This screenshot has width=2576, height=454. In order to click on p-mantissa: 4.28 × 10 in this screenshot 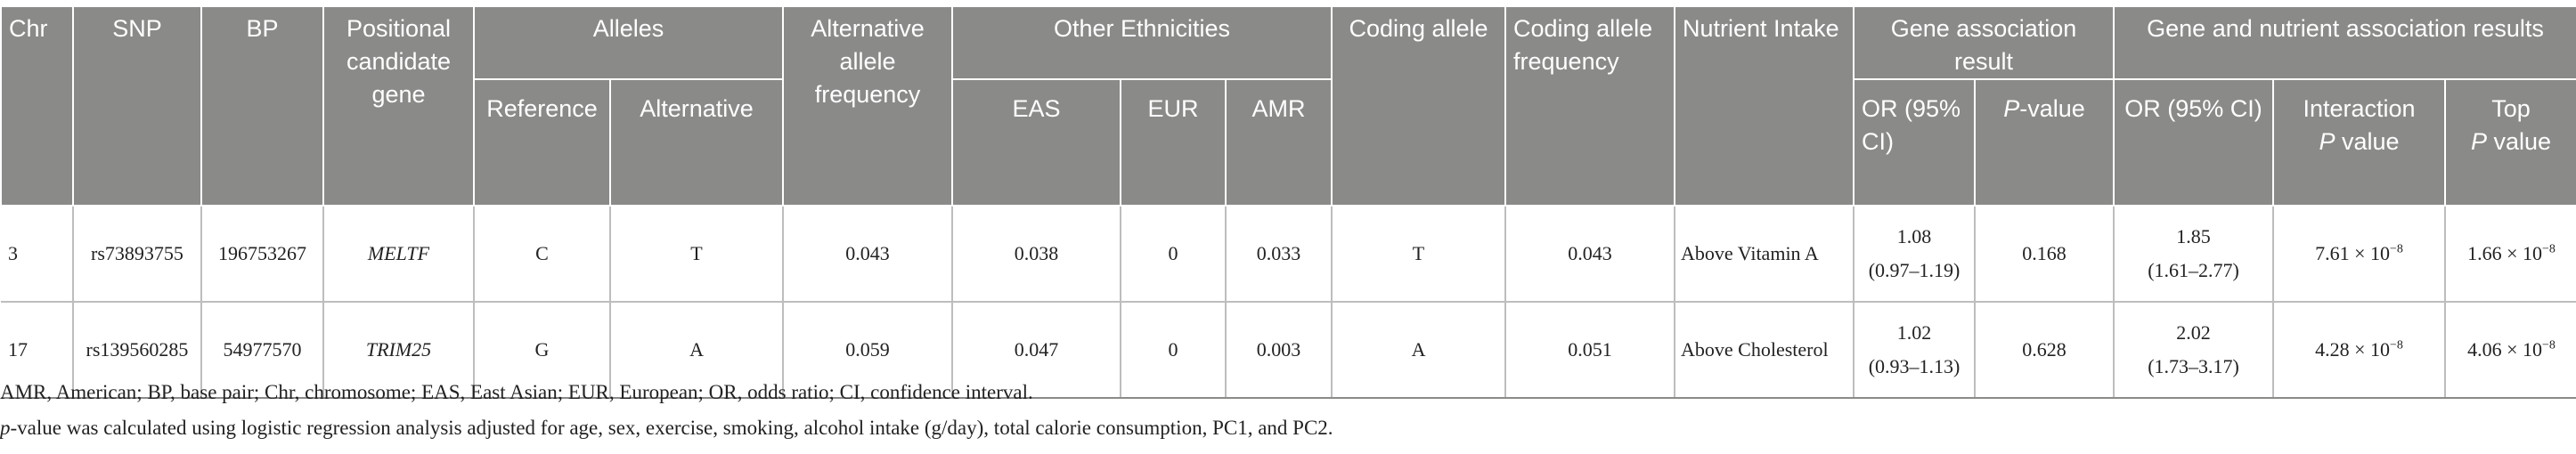, I will do `click(2353, 349)`.